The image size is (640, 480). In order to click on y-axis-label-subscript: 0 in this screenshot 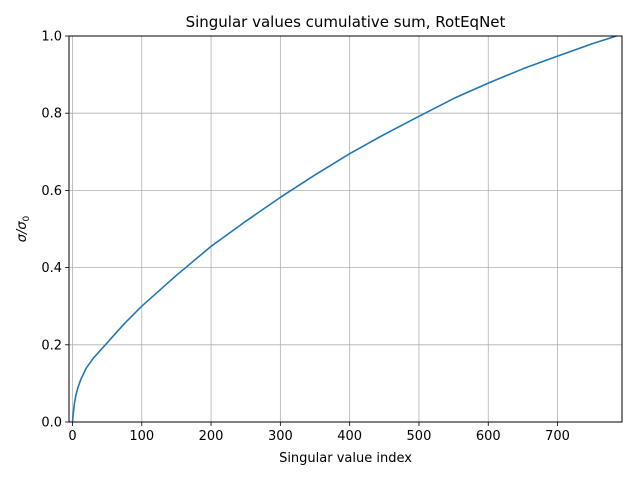, I will do `click(27, 218)`.